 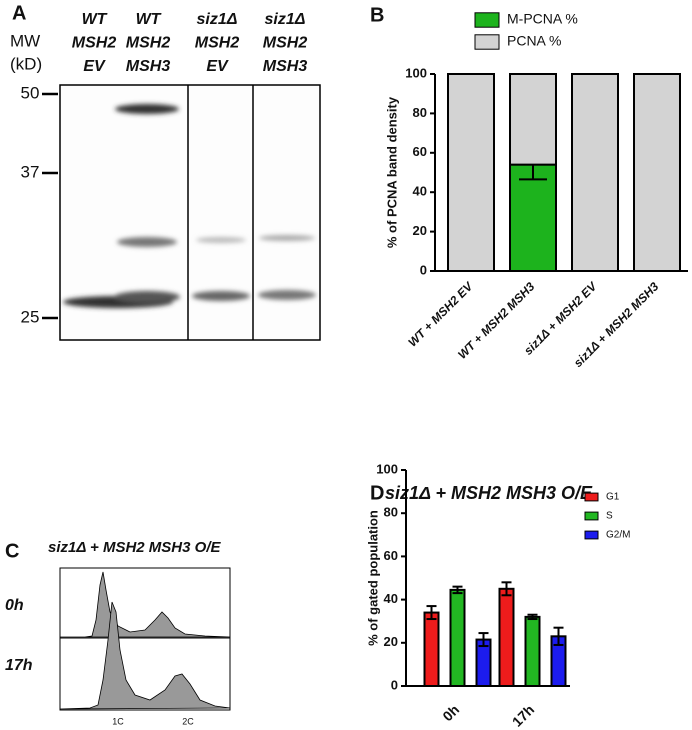 I want to click on x-label: 1C, so click(x=118, y=721).